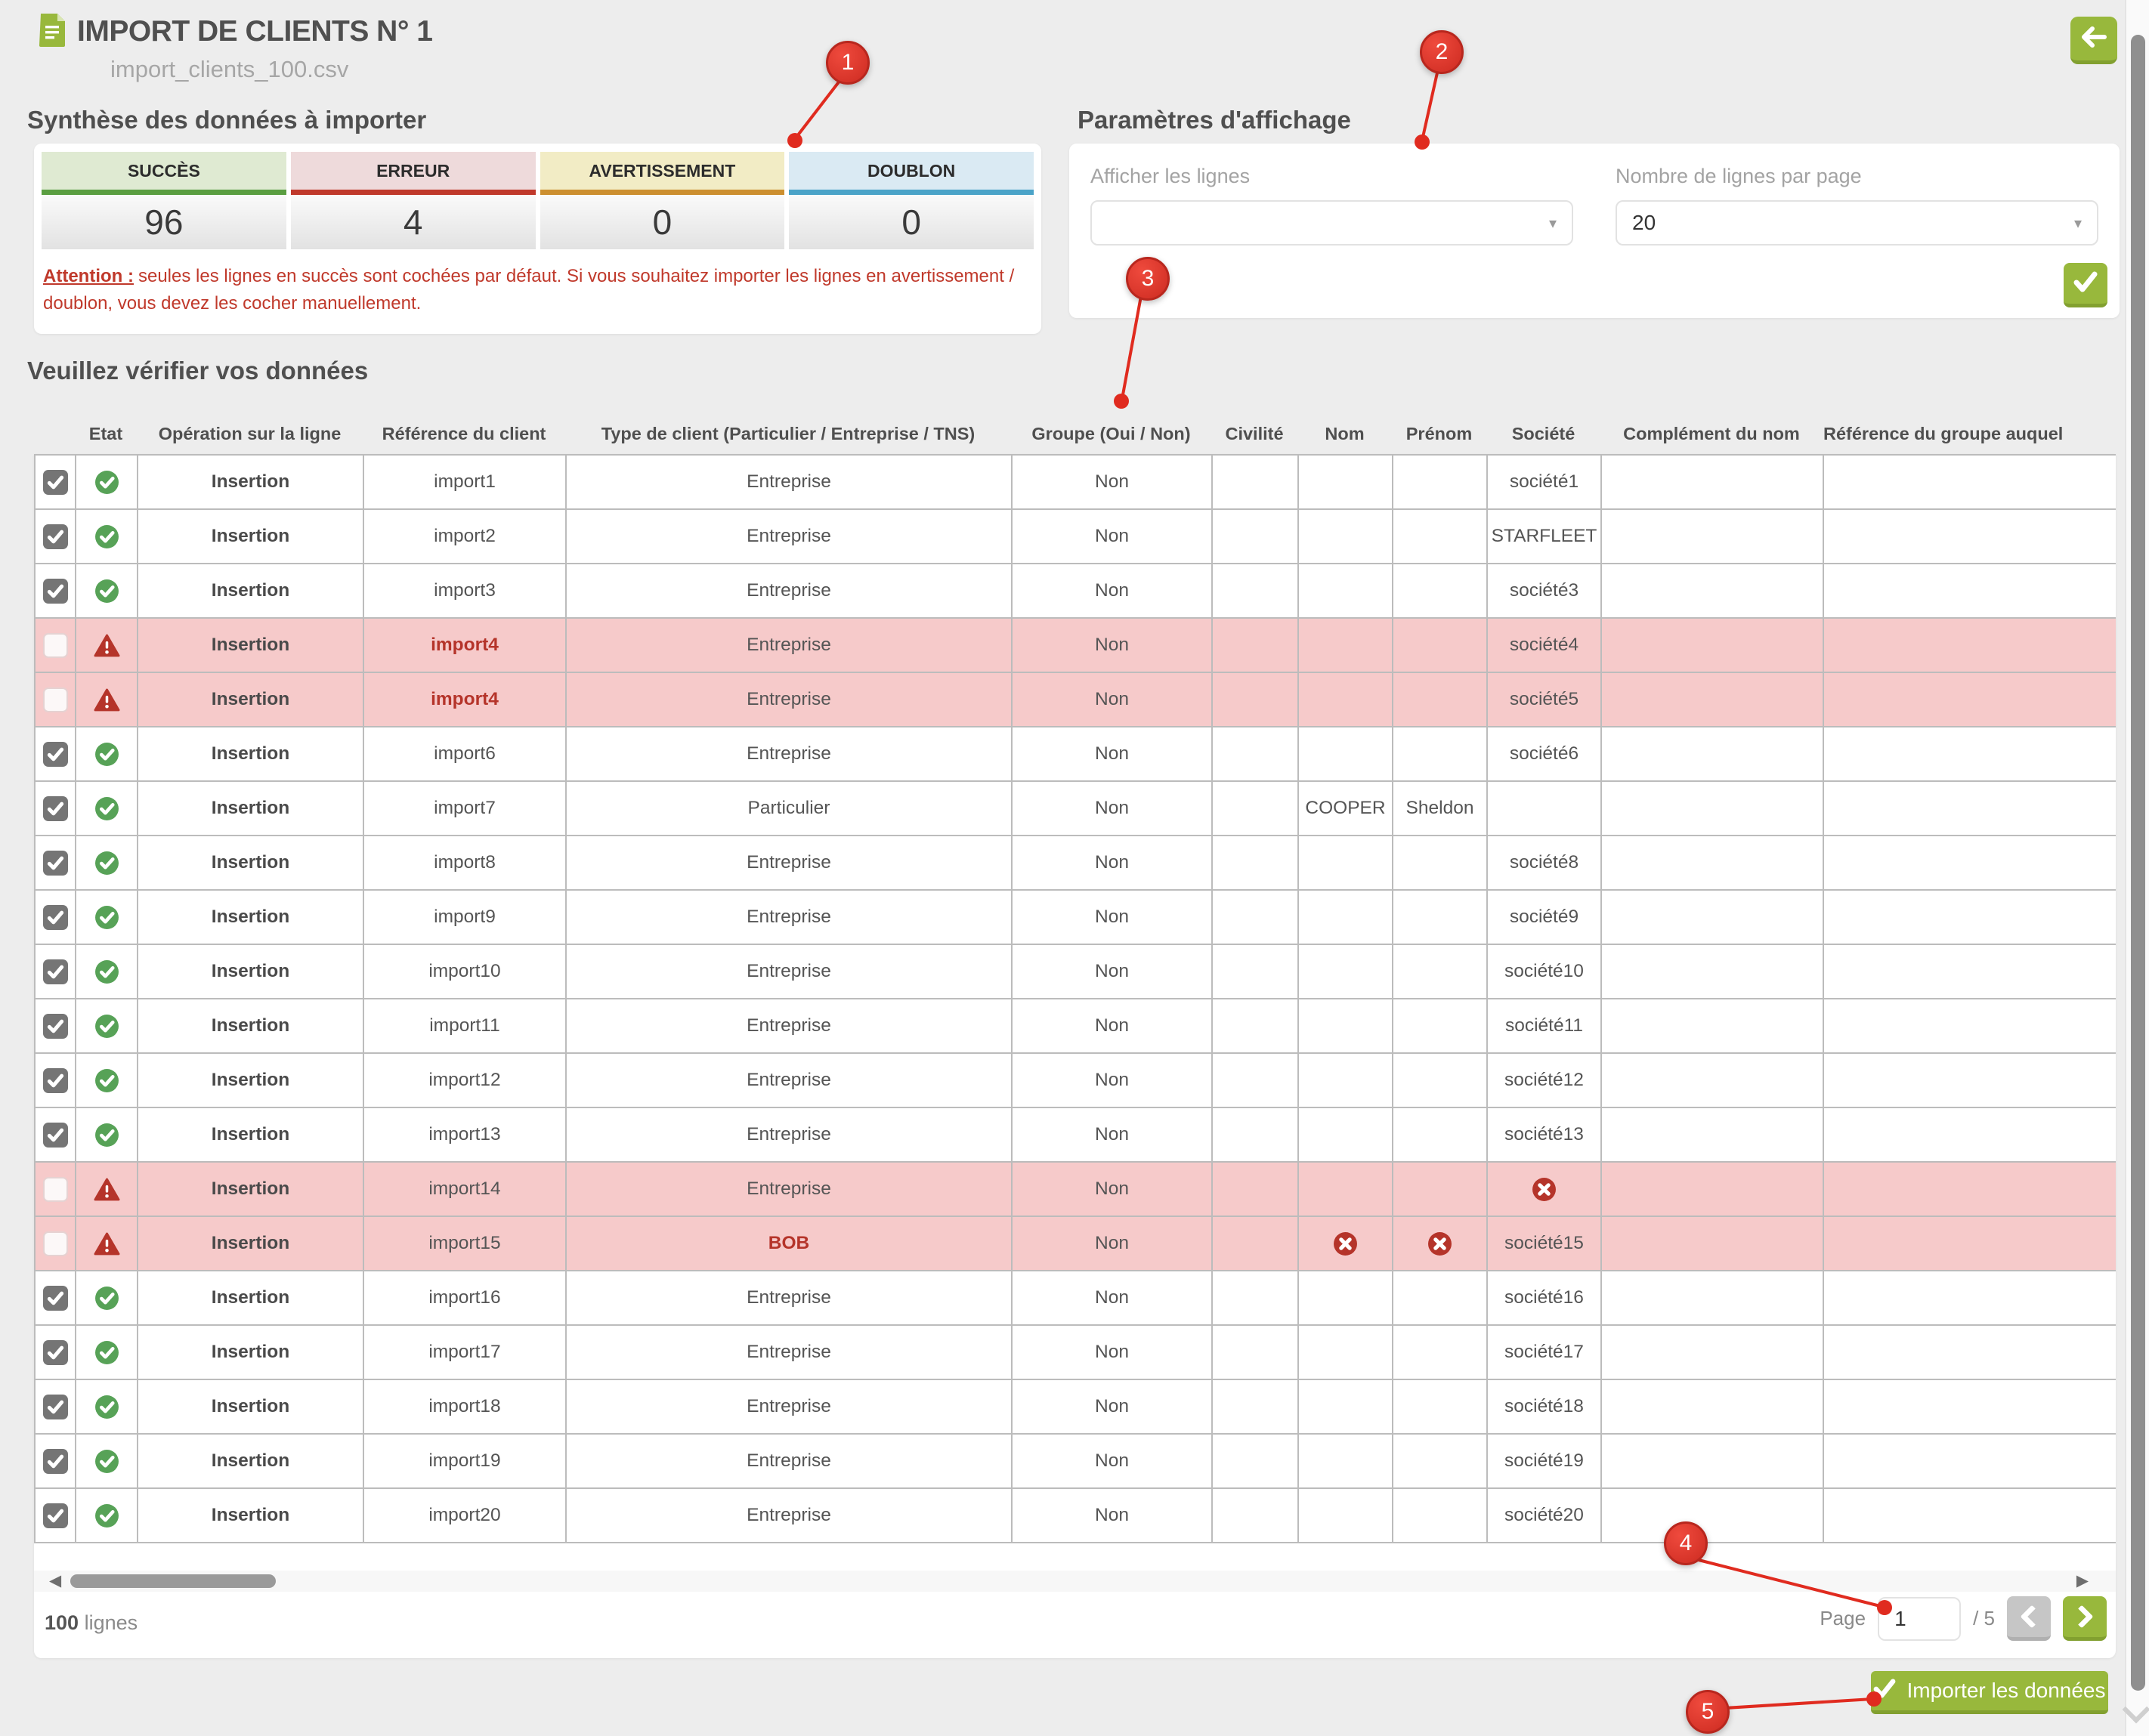 The image size is (2149, 1736). What do you see at coordinates (465, 863) in the screenshot?
I see `cell-reference: import8` at bounding box center [465, 863].